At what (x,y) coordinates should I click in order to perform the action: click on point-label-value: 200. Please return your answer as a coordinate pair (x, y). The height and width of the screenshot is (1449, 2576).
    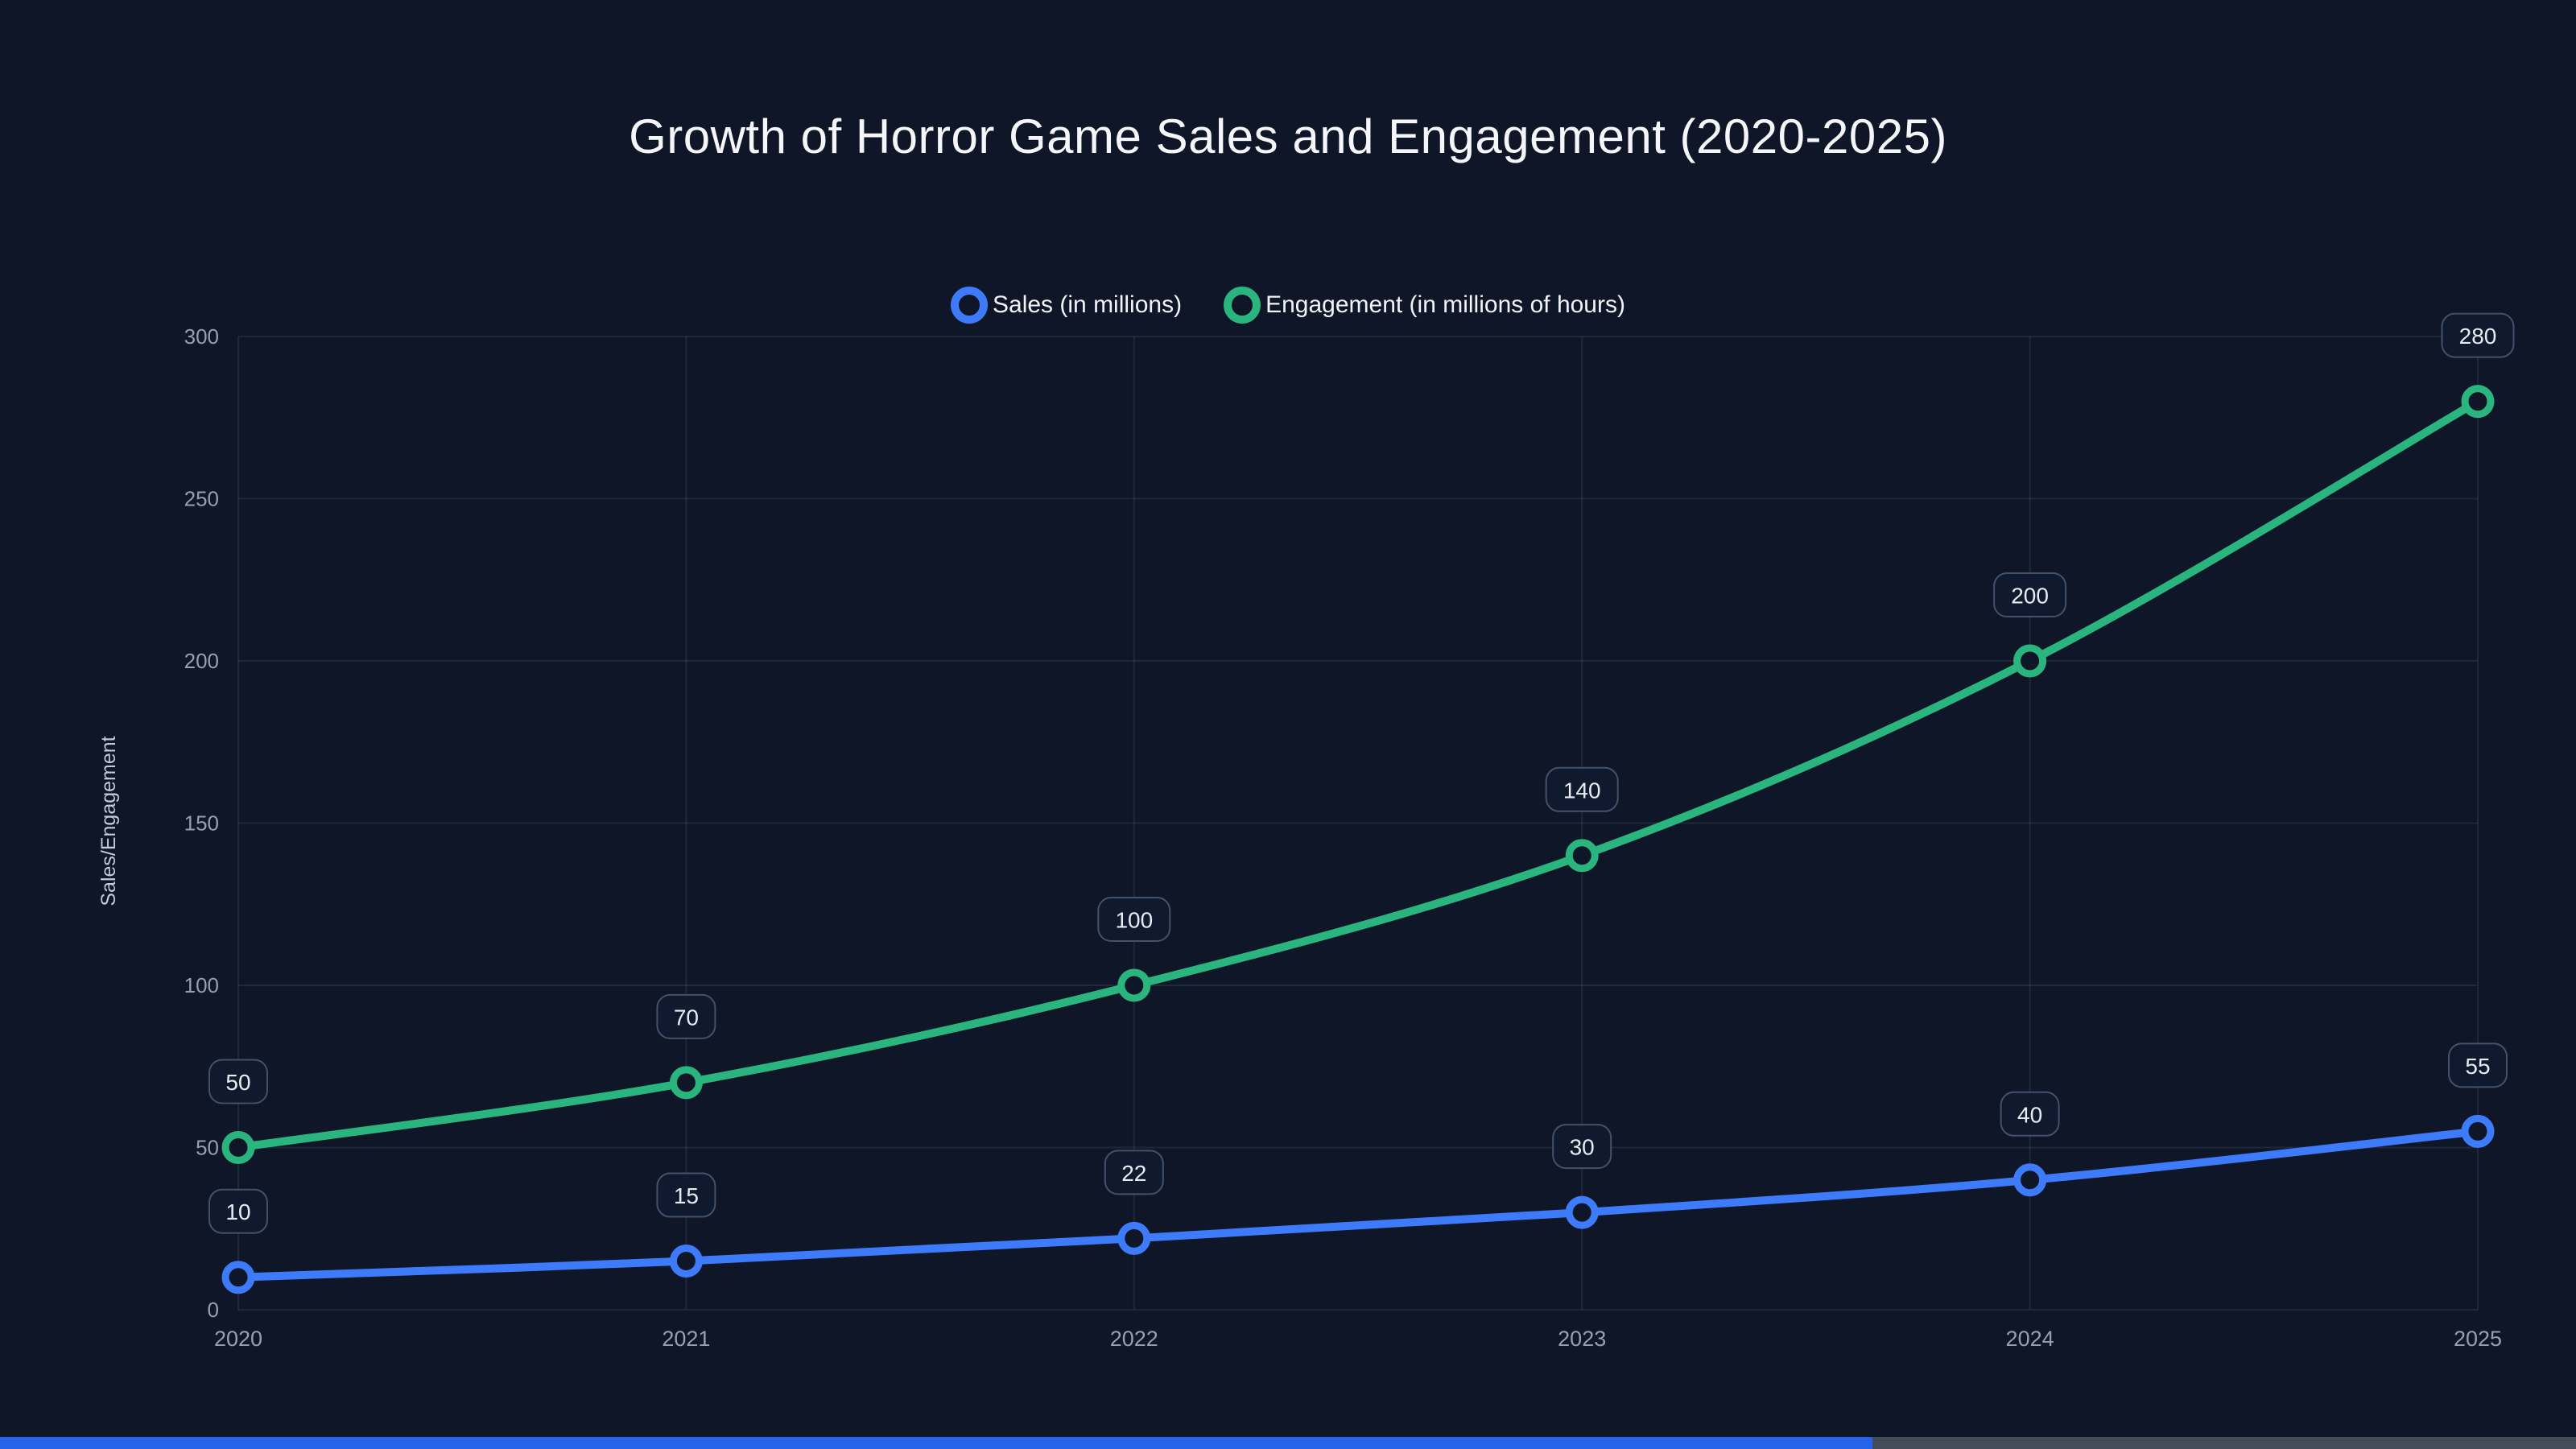
    Looking at the image, I should click on (2030, 596).